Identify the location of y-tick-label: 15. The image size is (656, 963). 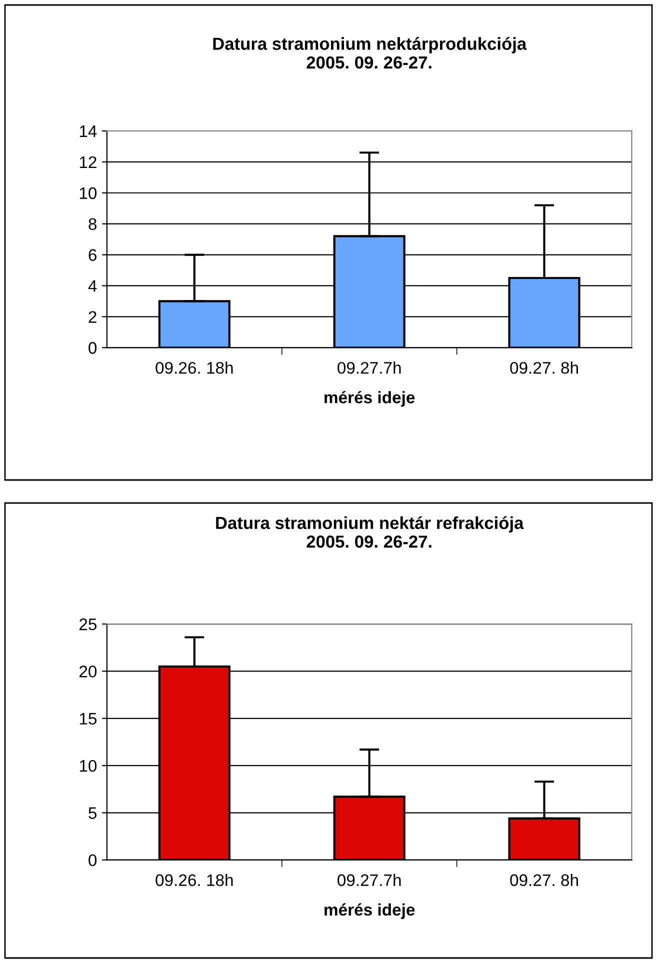
(88, 718).